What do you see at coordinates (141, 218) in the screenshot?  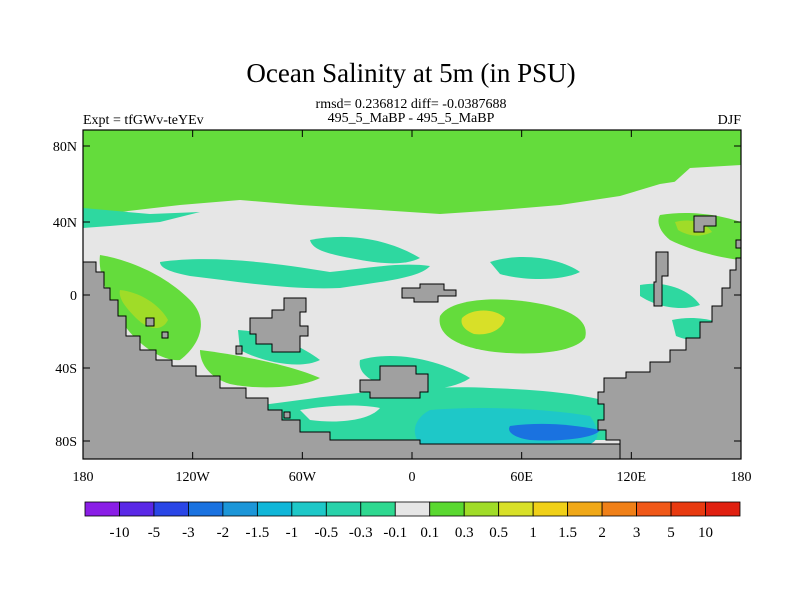 I see `arctic-negative-patch` at bounding box center [141, 218].